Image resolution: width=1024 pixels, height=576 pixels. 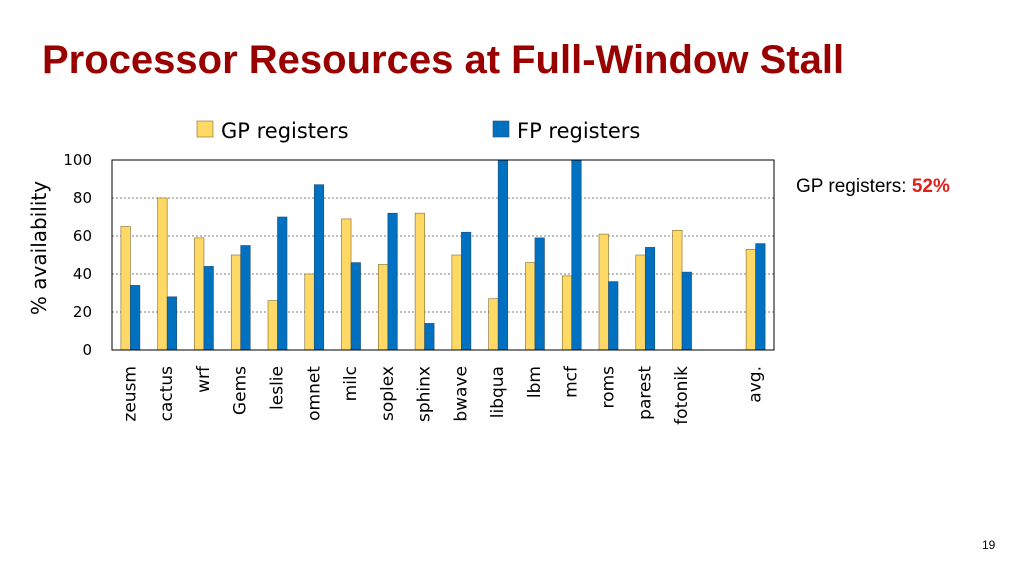 I want to click on x-tick-label: lbm, so click(x=535, y=382).